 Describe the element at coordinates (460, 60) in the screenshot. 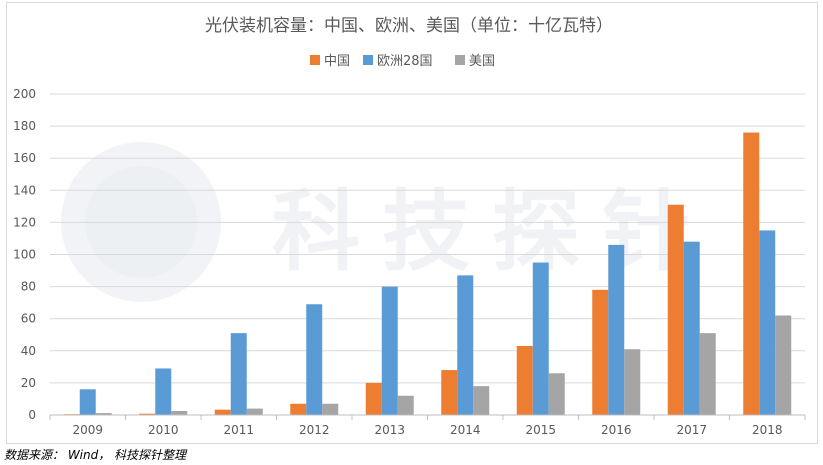

I see `legend-swatch-美国` at that location.